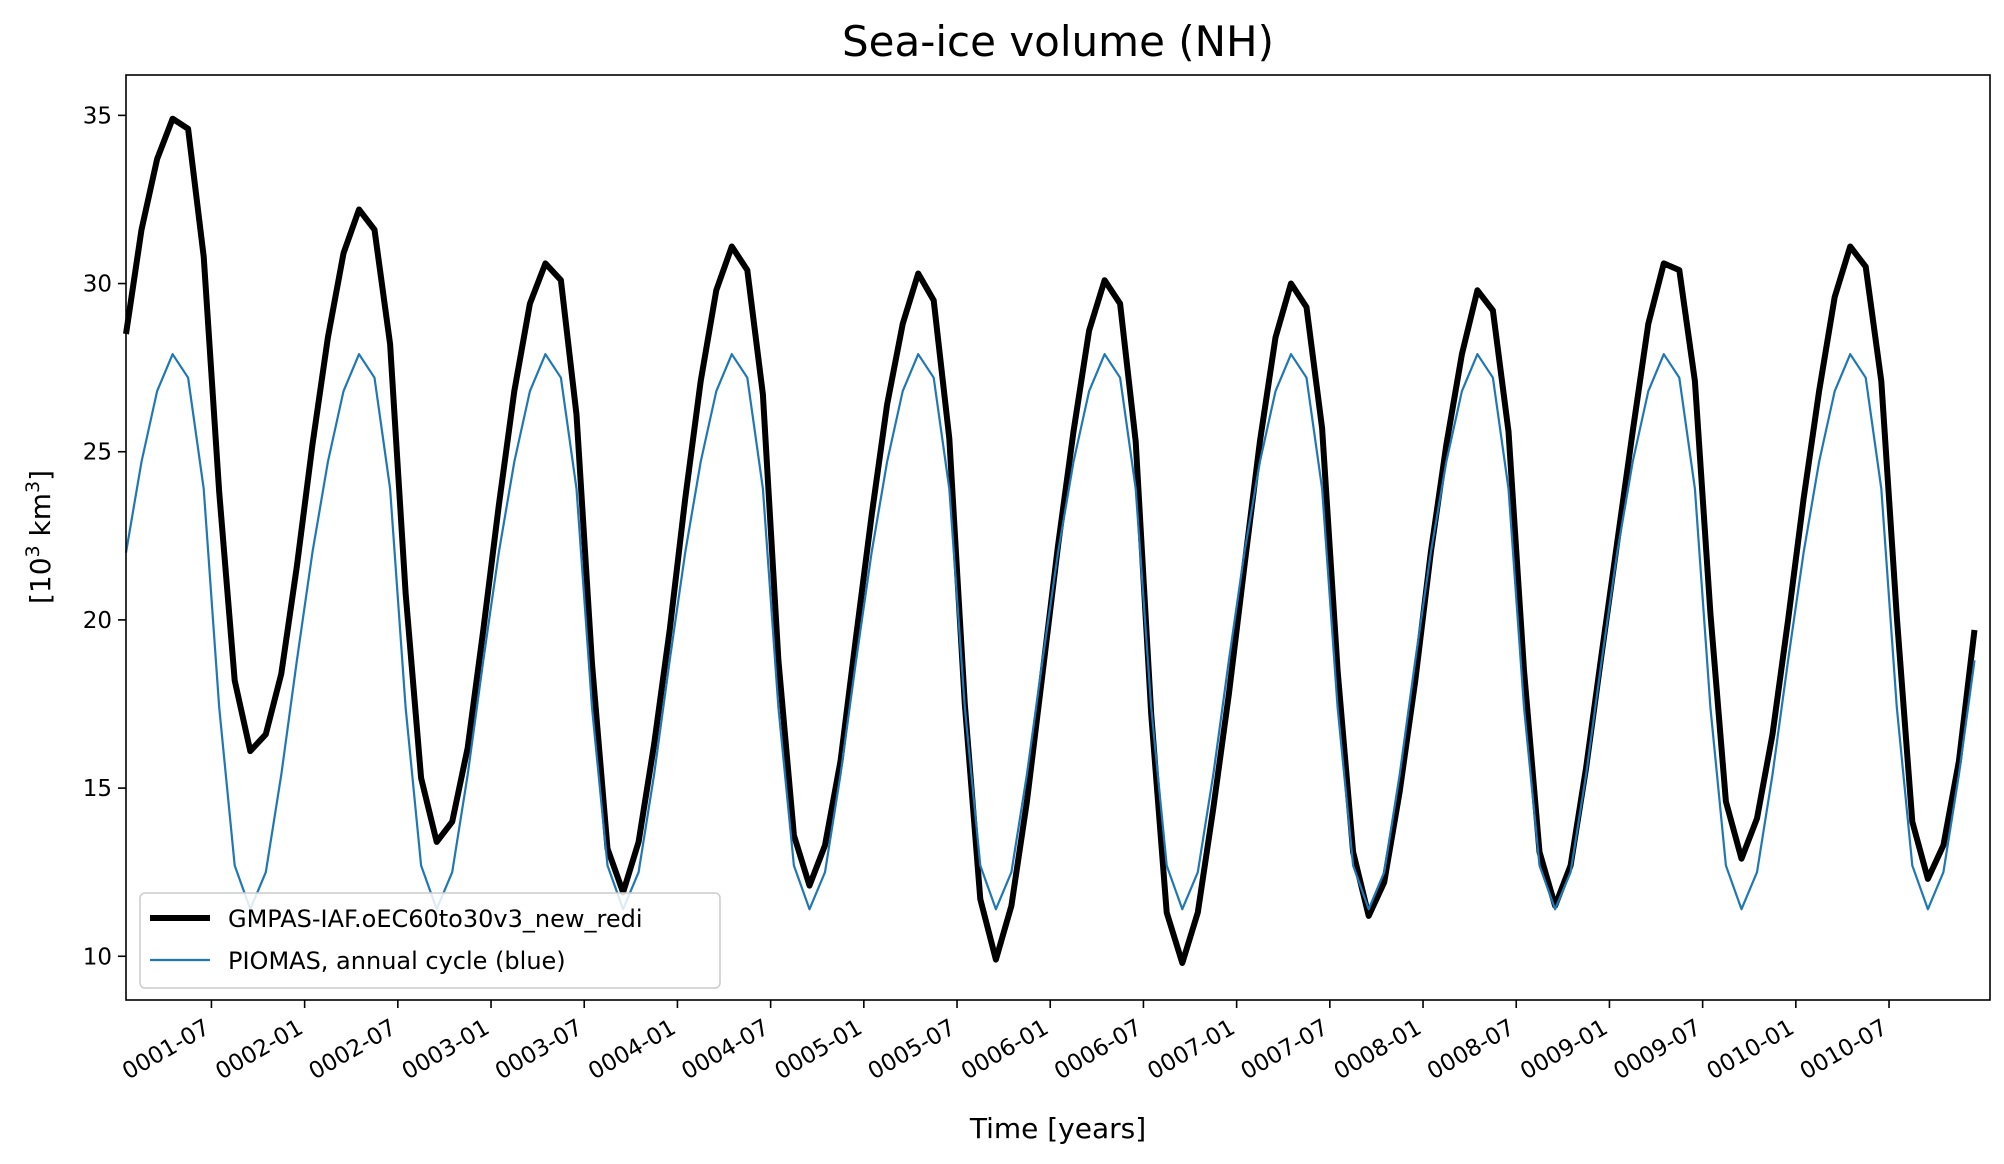 The width and height of the screenshot is (2004, 1164). Describe the element at coordinates (1564, 1050) in the screenshot. I see `x-tick-label: 0009-01` at that location.